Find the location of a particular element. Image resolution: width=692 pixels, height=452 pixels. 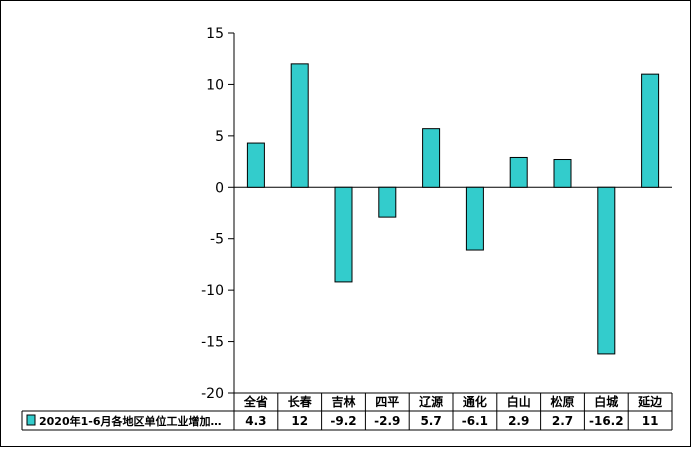

y-tick-label: -20 is located at coordinates (212, 394).